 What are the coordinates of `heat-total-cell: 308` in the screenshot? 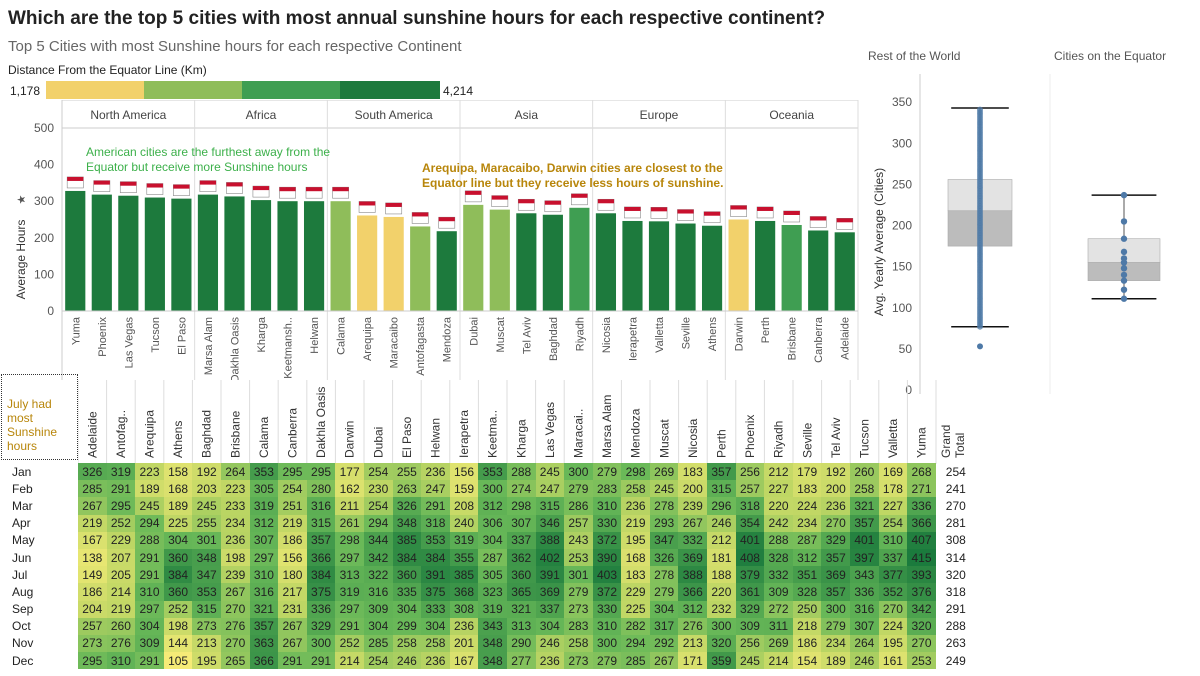 It's located at (955, 540).